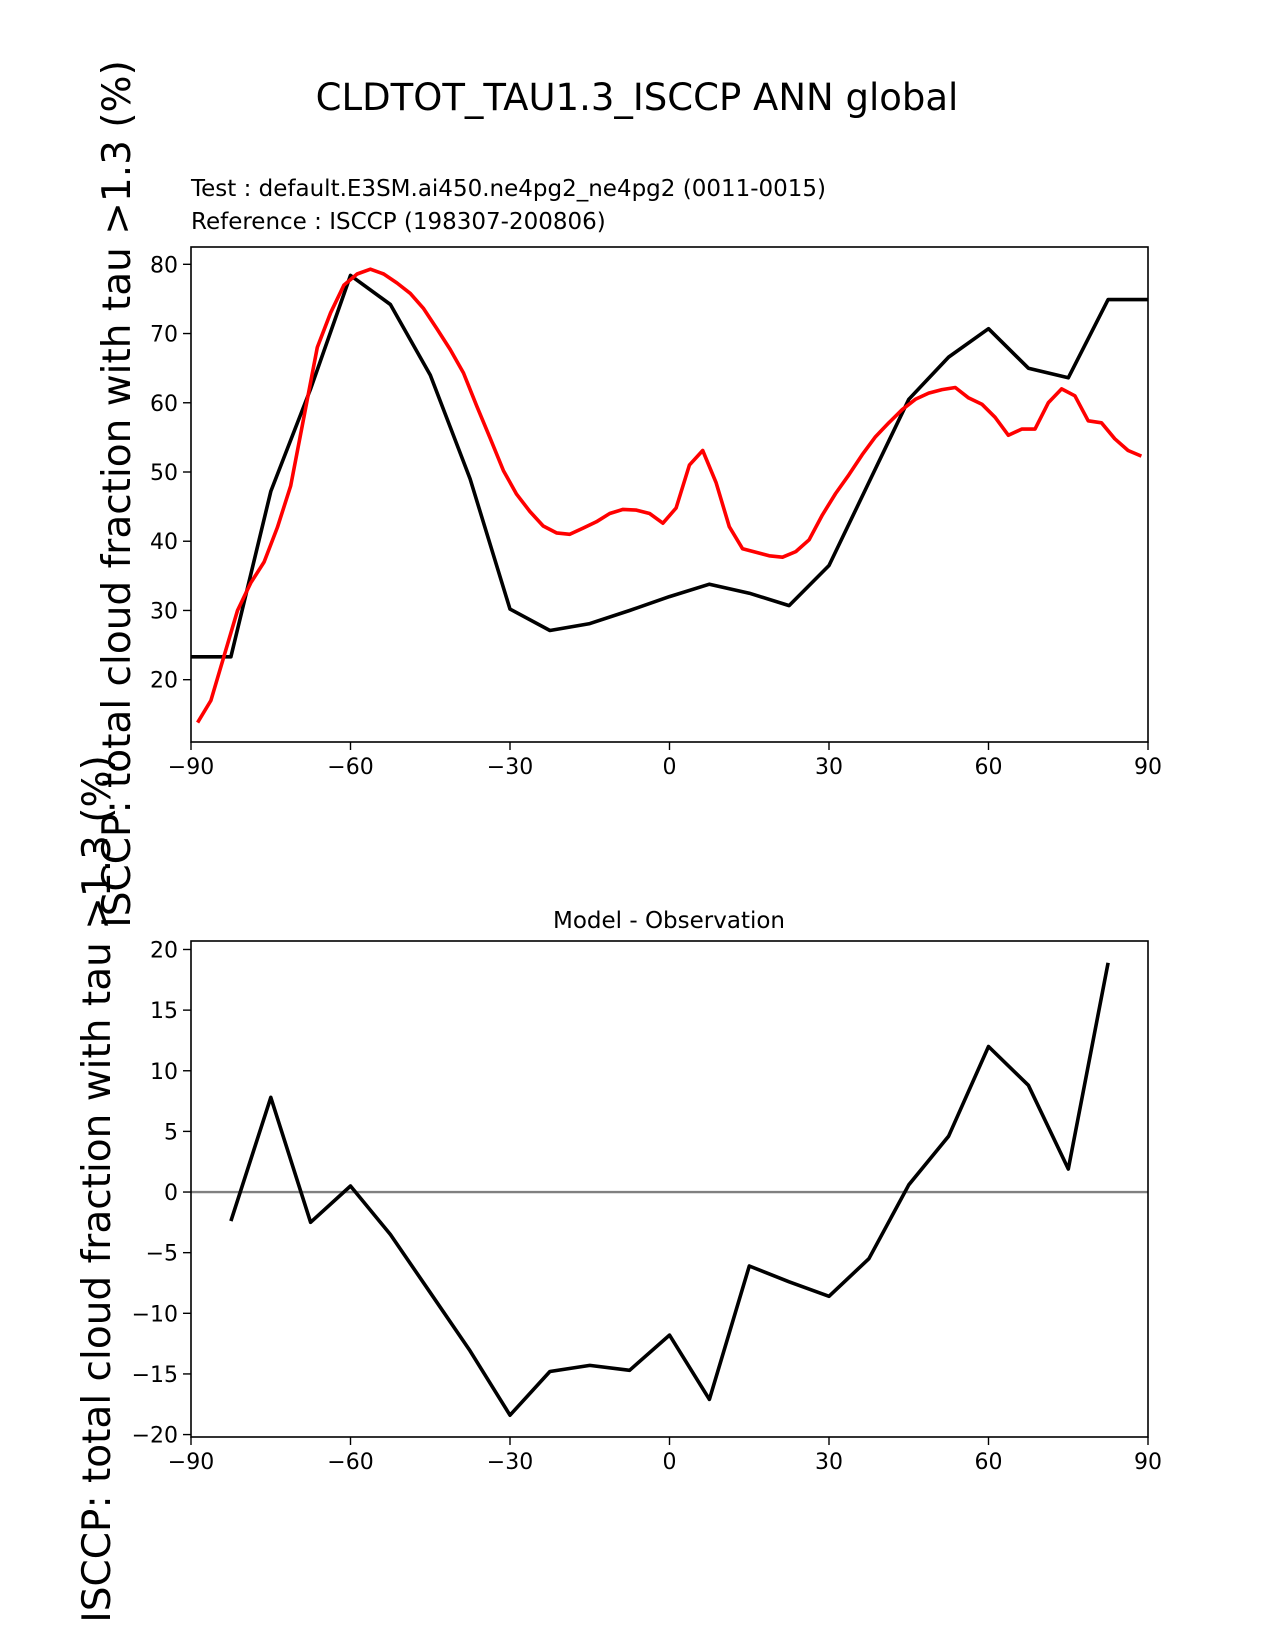 Image resolution: width=1275 pixels, height=1650 pixels. Describe the element at coordinates (164, 265) in the screenshot. I see `y-tick-label: 80` at that location.